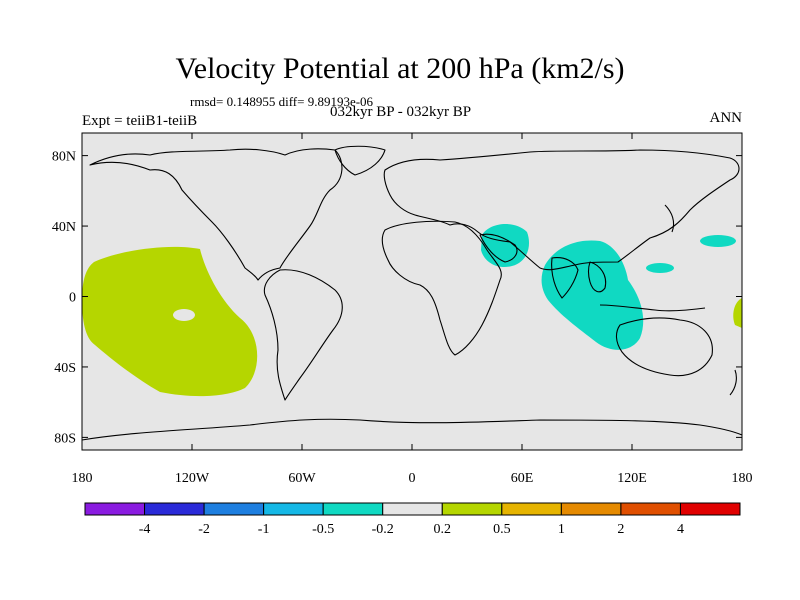 The width and height of the screenshot is (800, 600). I want to click on lon-tick-label: 60W, so click(302, 478).